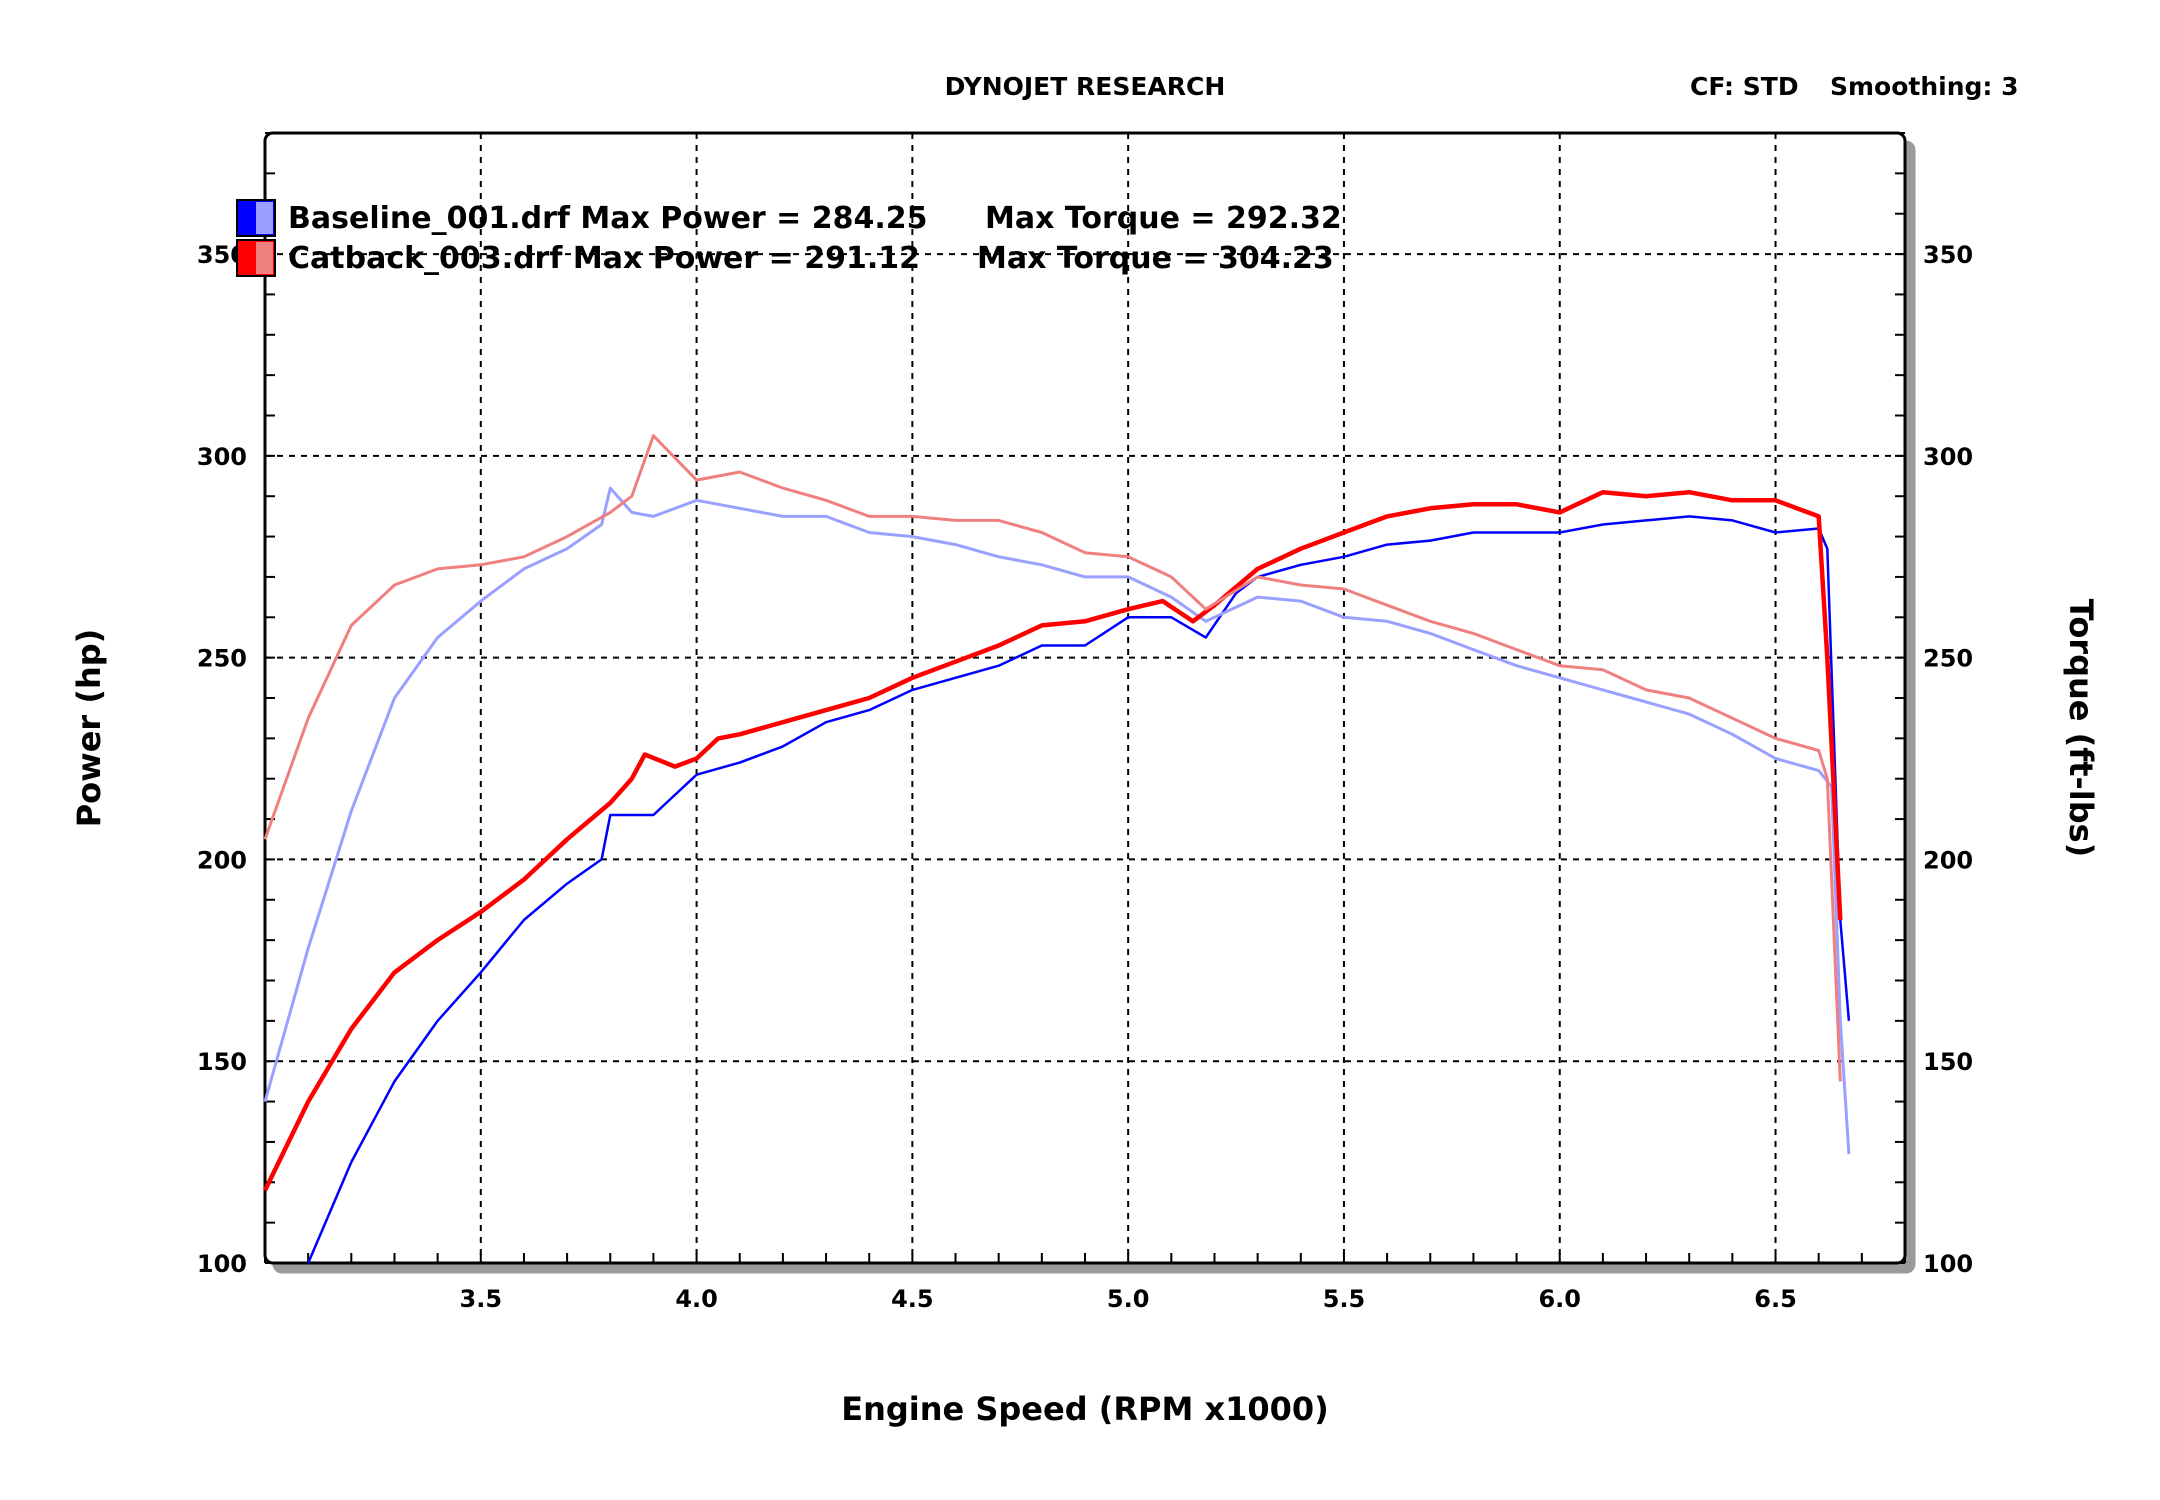 Image resolution: width=2160 pixels, height=1500 pixels. I want to click on y2-axis-label: Torque (ft-lbs), so click(2081, 728).